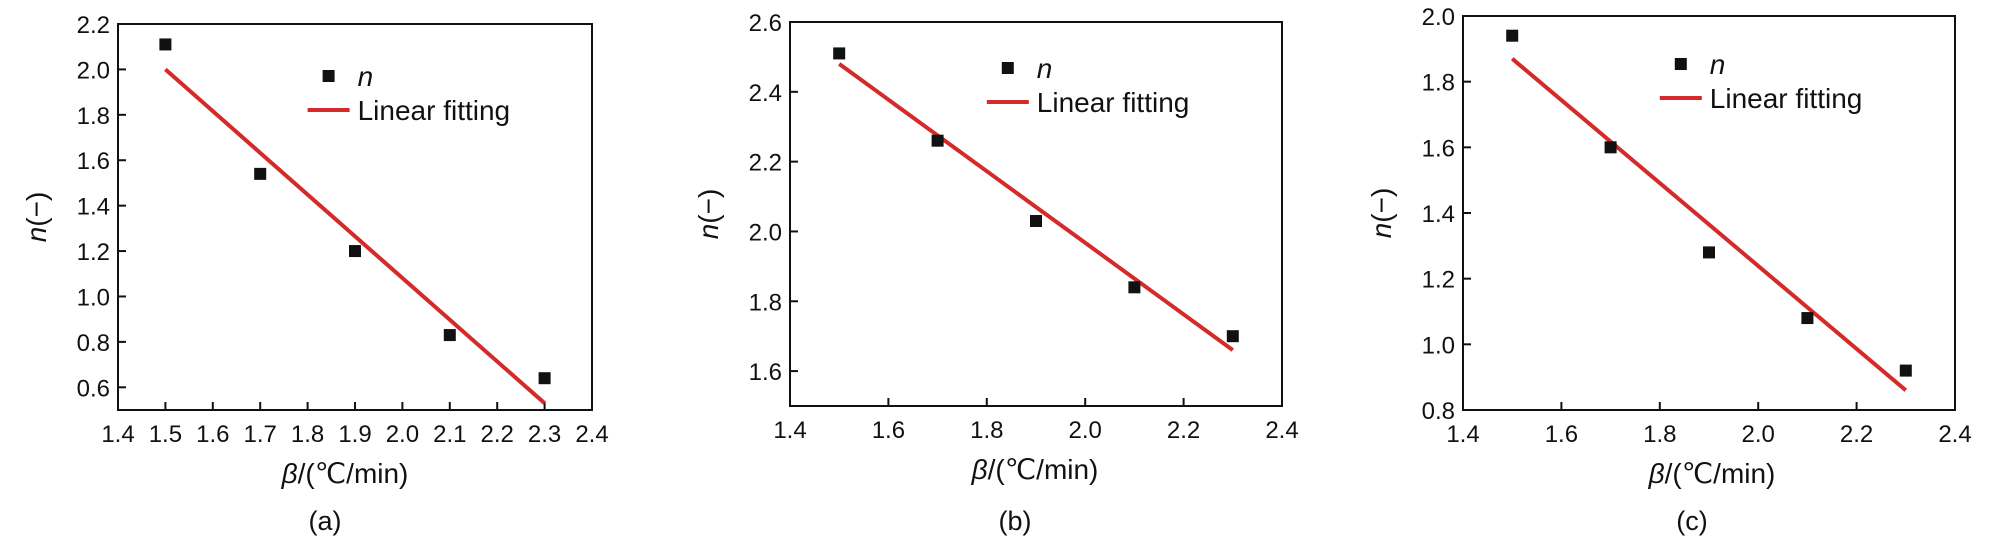  I want to click on x-tick-label: 1.5, so click(165, 434).